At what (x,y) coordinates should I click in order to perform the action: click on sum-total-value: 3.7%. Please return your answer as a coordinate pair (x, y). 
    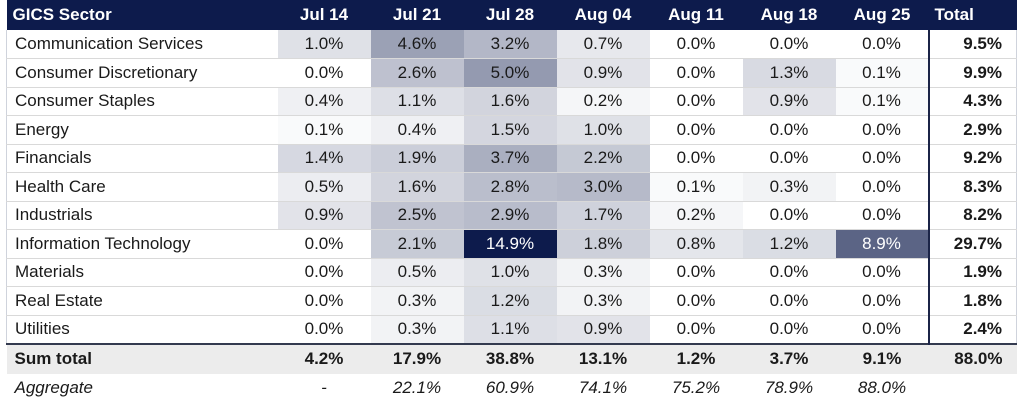
    Looking at the image, I should click on (789, 358).